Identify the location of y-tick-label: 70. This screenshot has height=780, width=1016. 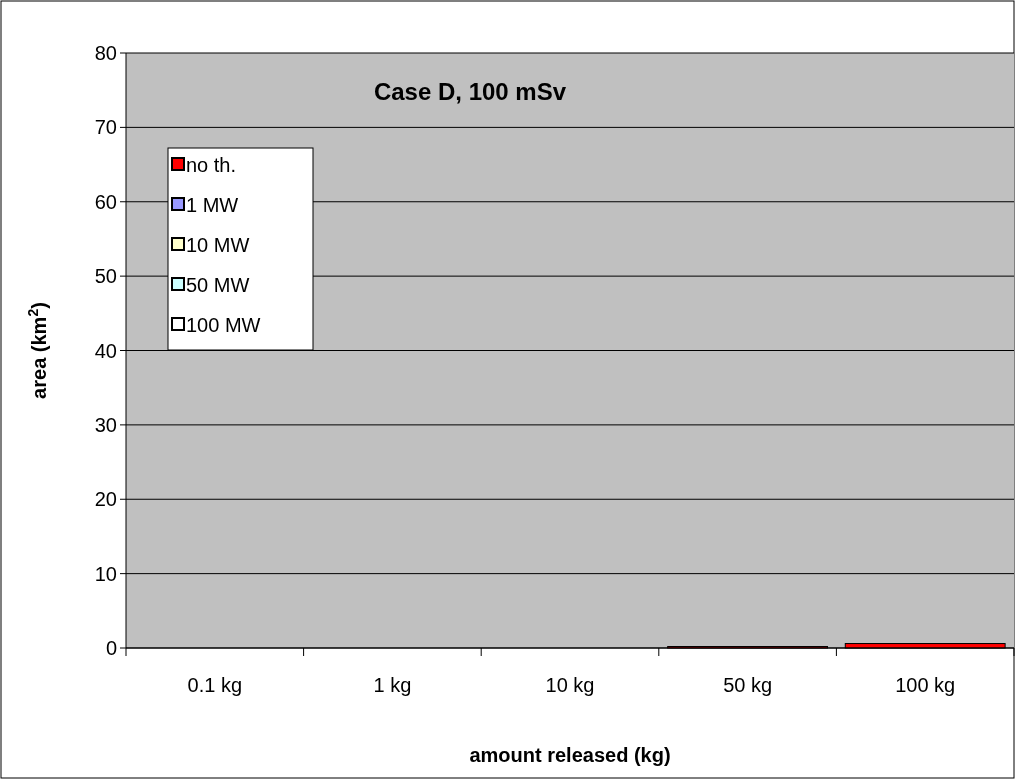
(105, 127).